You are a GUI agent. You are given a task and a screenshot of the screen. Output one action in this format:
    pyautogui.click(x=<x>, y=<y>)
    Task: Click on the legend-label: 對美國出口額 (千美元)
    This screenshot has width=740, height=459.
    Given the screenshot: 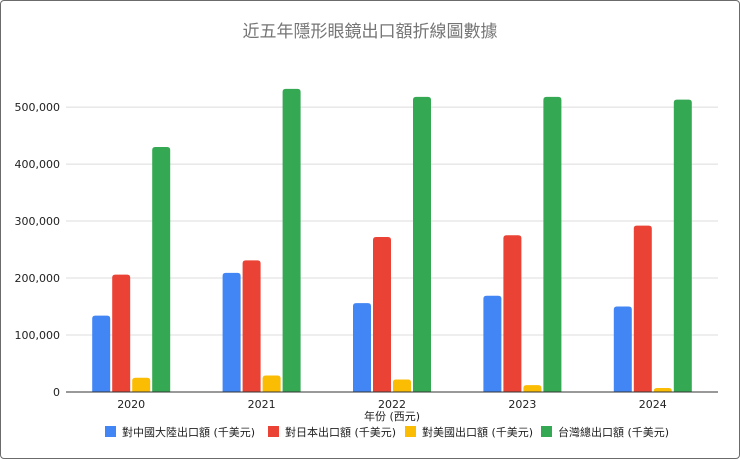 What is the action you would take?
    pyautogui.click(x=477, y=432)
    